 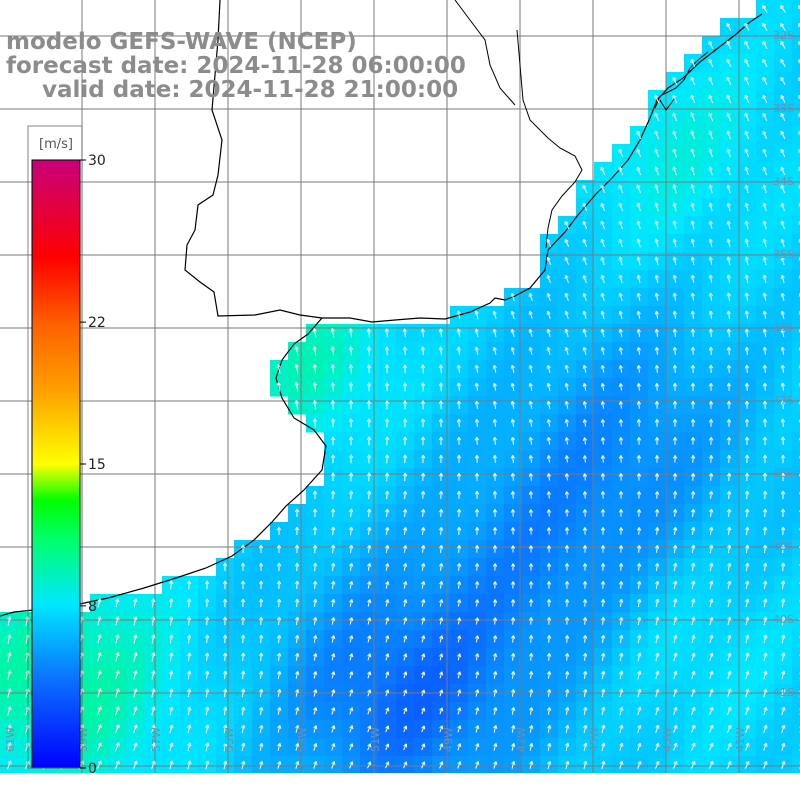 What do you see at coordinates (56, 144) in the screenshot?
I see `color-scale-units: [m/s]` at bounding box center [56, 144].